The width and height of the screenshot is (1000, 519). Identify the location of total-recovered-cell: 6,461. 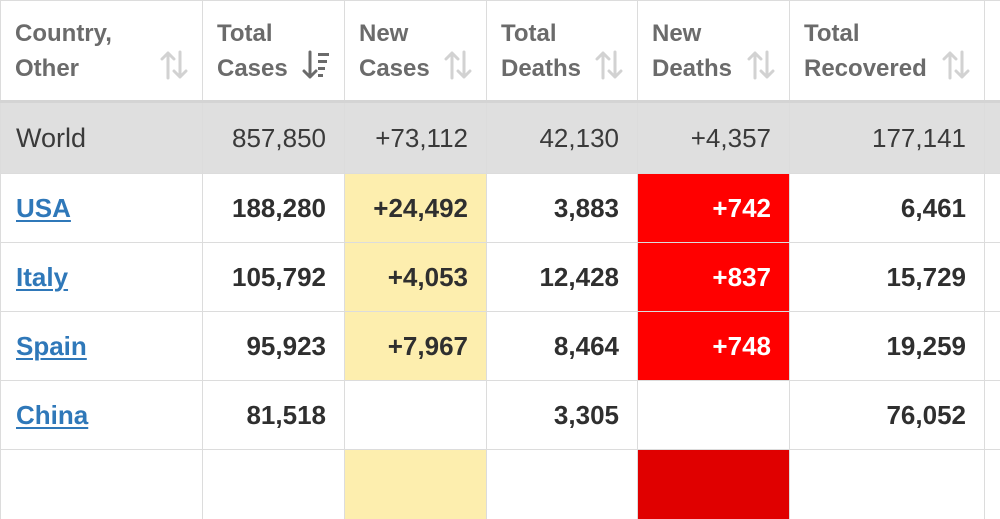
(887, 208).